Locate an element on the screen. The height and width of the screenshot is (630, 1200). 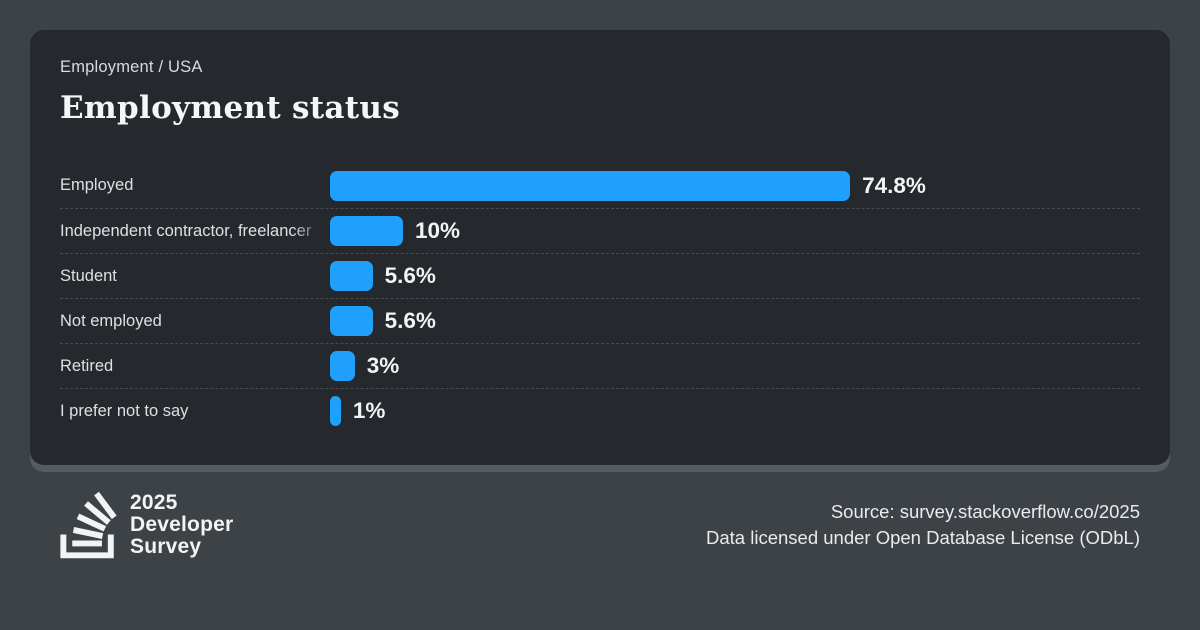
bar-value: 10% is located at coordinates (438, 230).